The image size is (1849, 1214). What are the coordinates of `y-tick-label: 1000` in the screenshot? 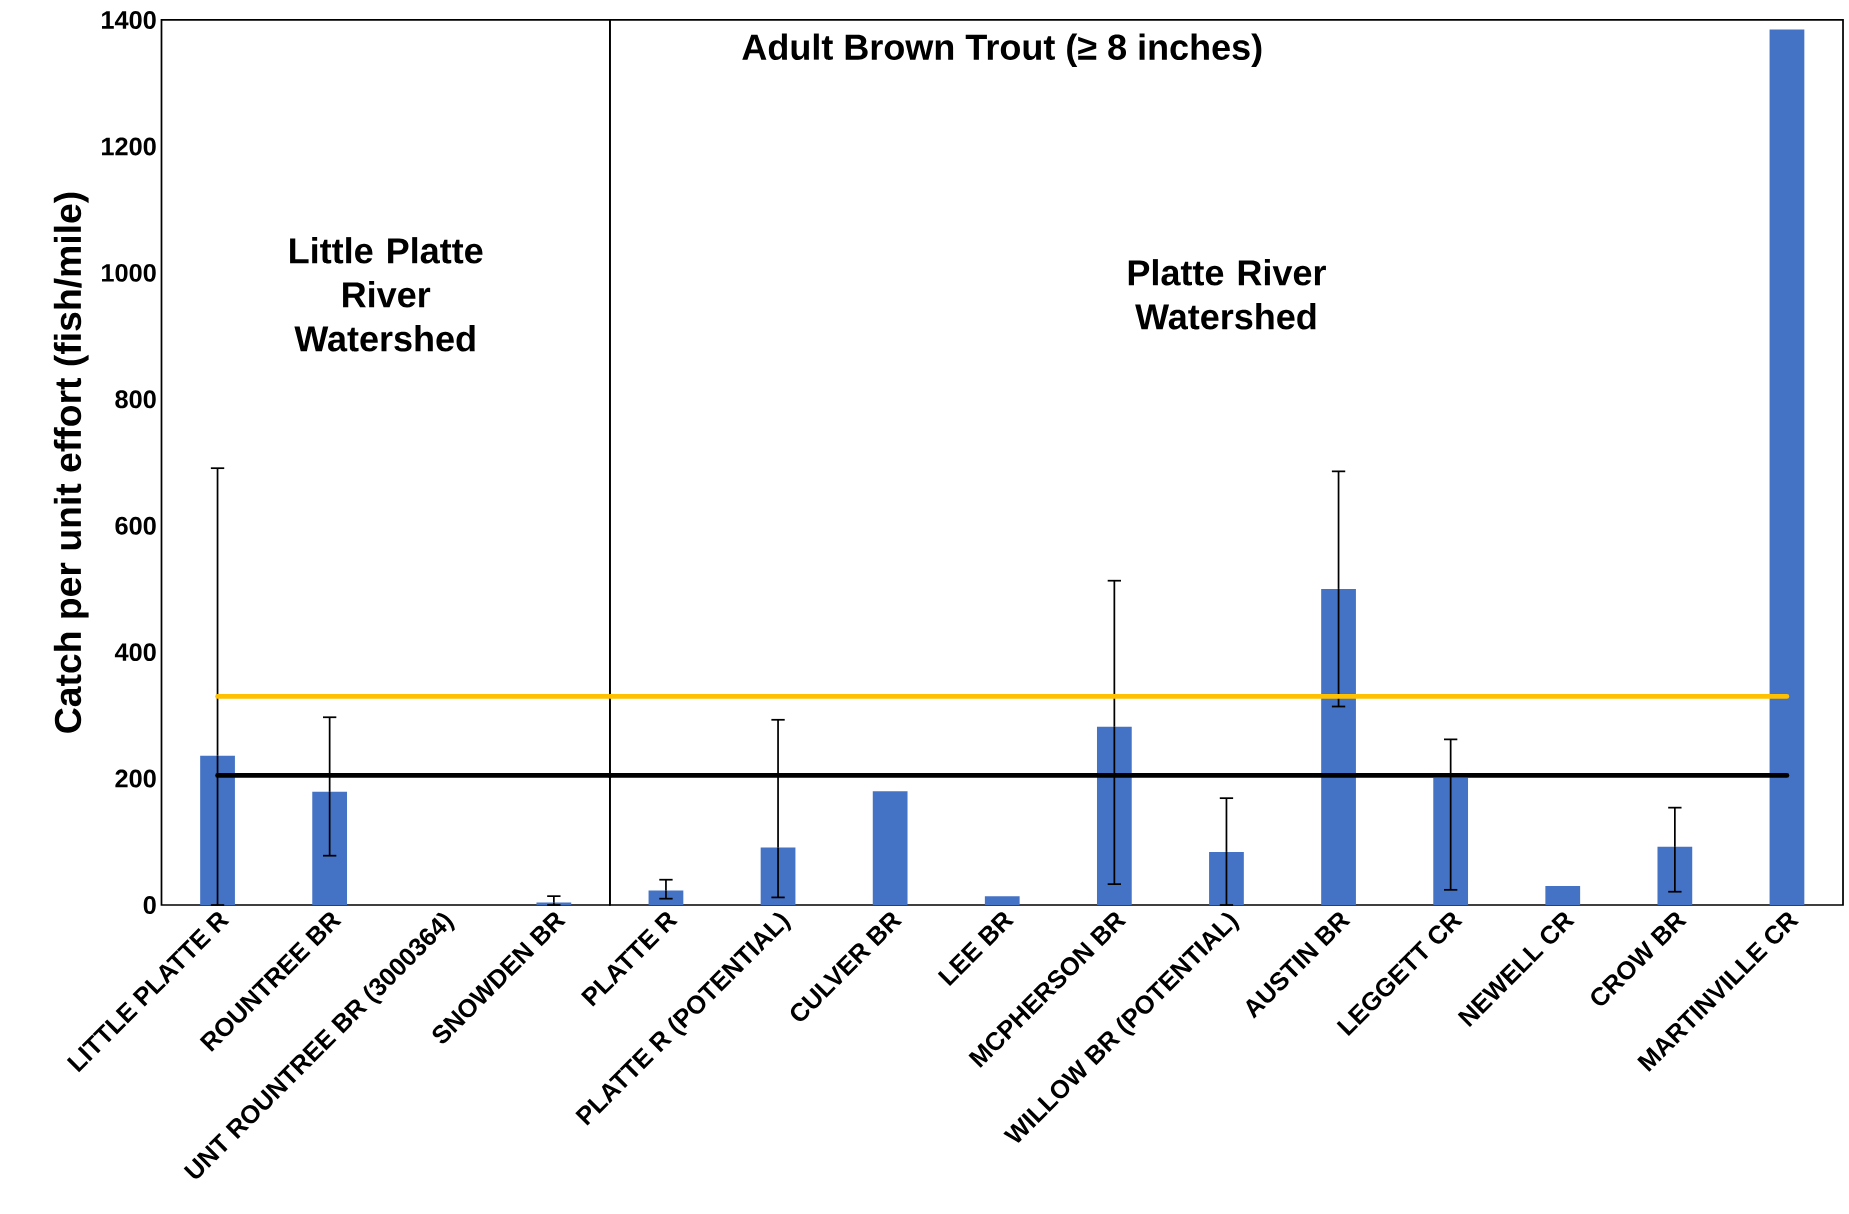 It's located at (129, 272).